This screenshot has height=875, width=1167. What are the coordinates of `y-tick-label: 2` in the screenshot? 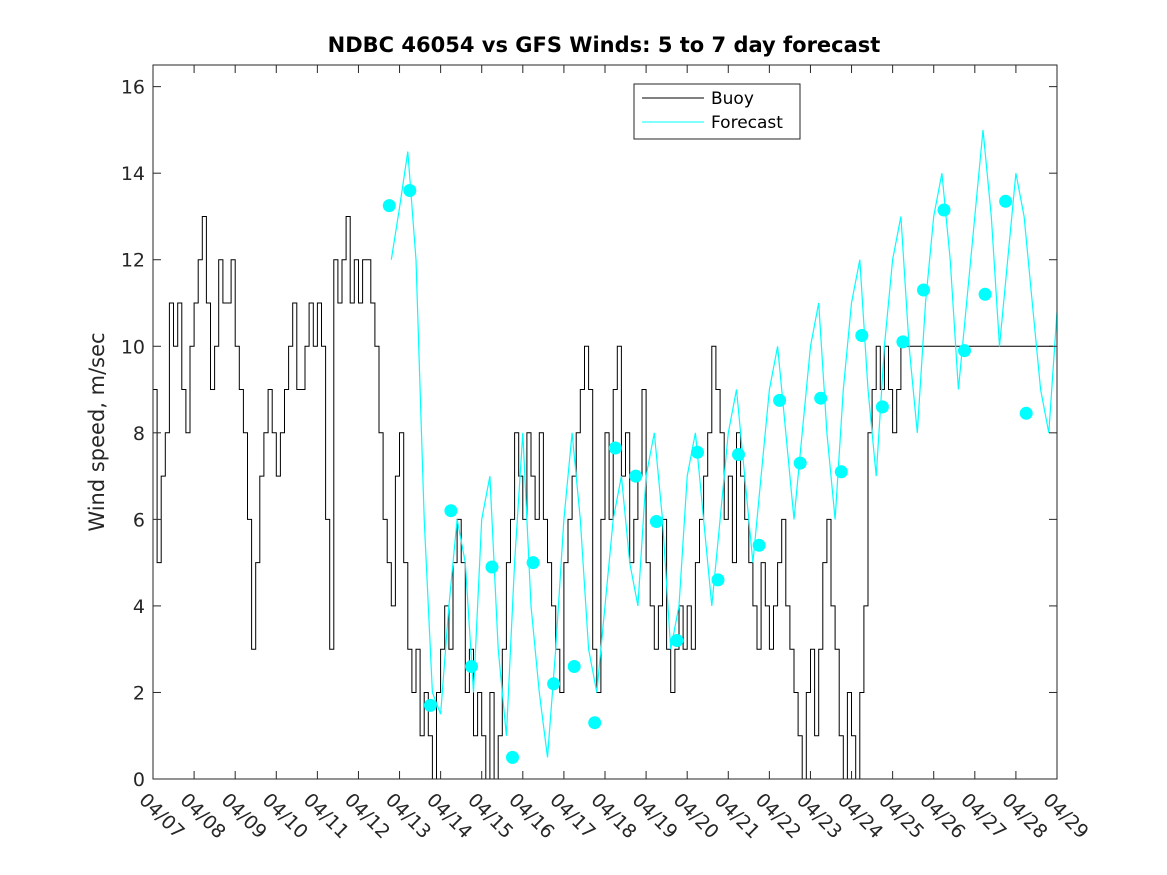 It's located at (139, 693).